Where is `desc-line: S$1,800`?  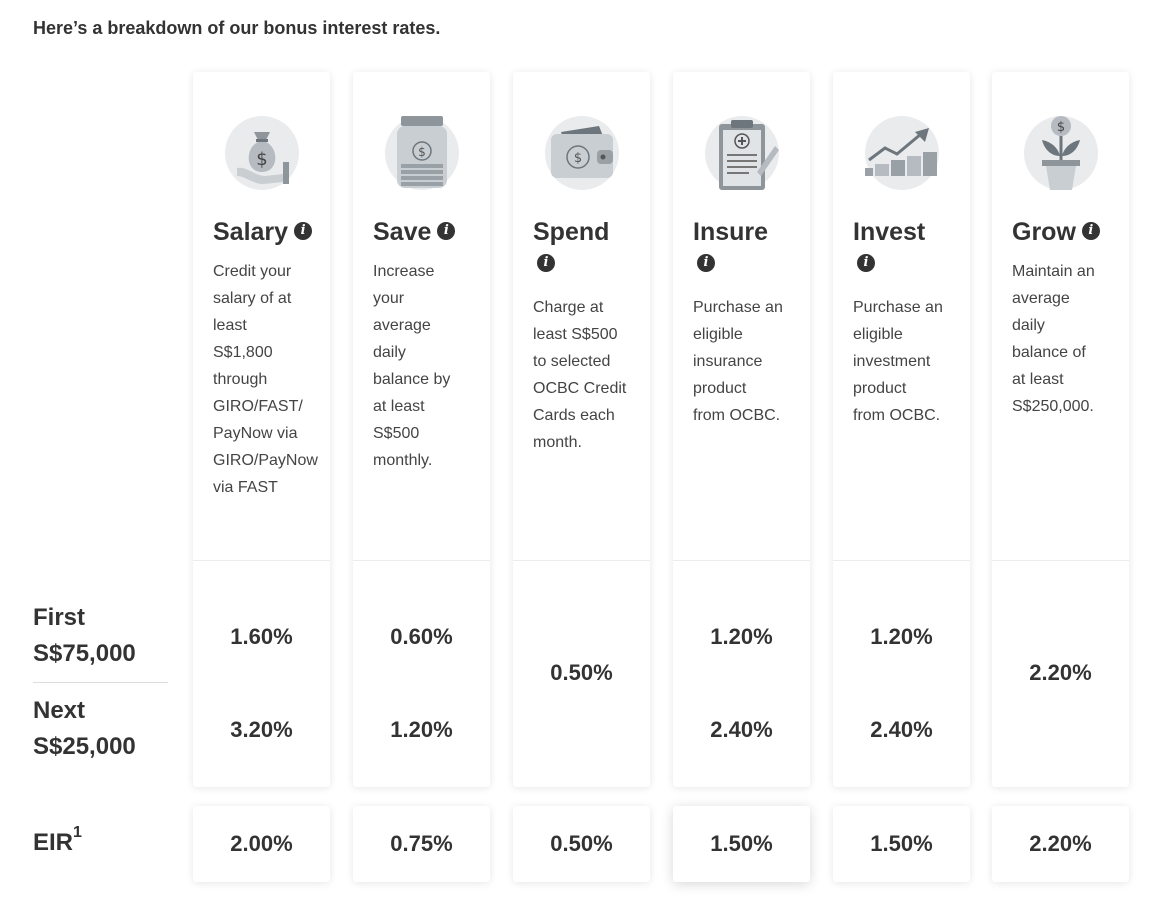
desc-line: S$1,800 is located at coordinates (243, 352).